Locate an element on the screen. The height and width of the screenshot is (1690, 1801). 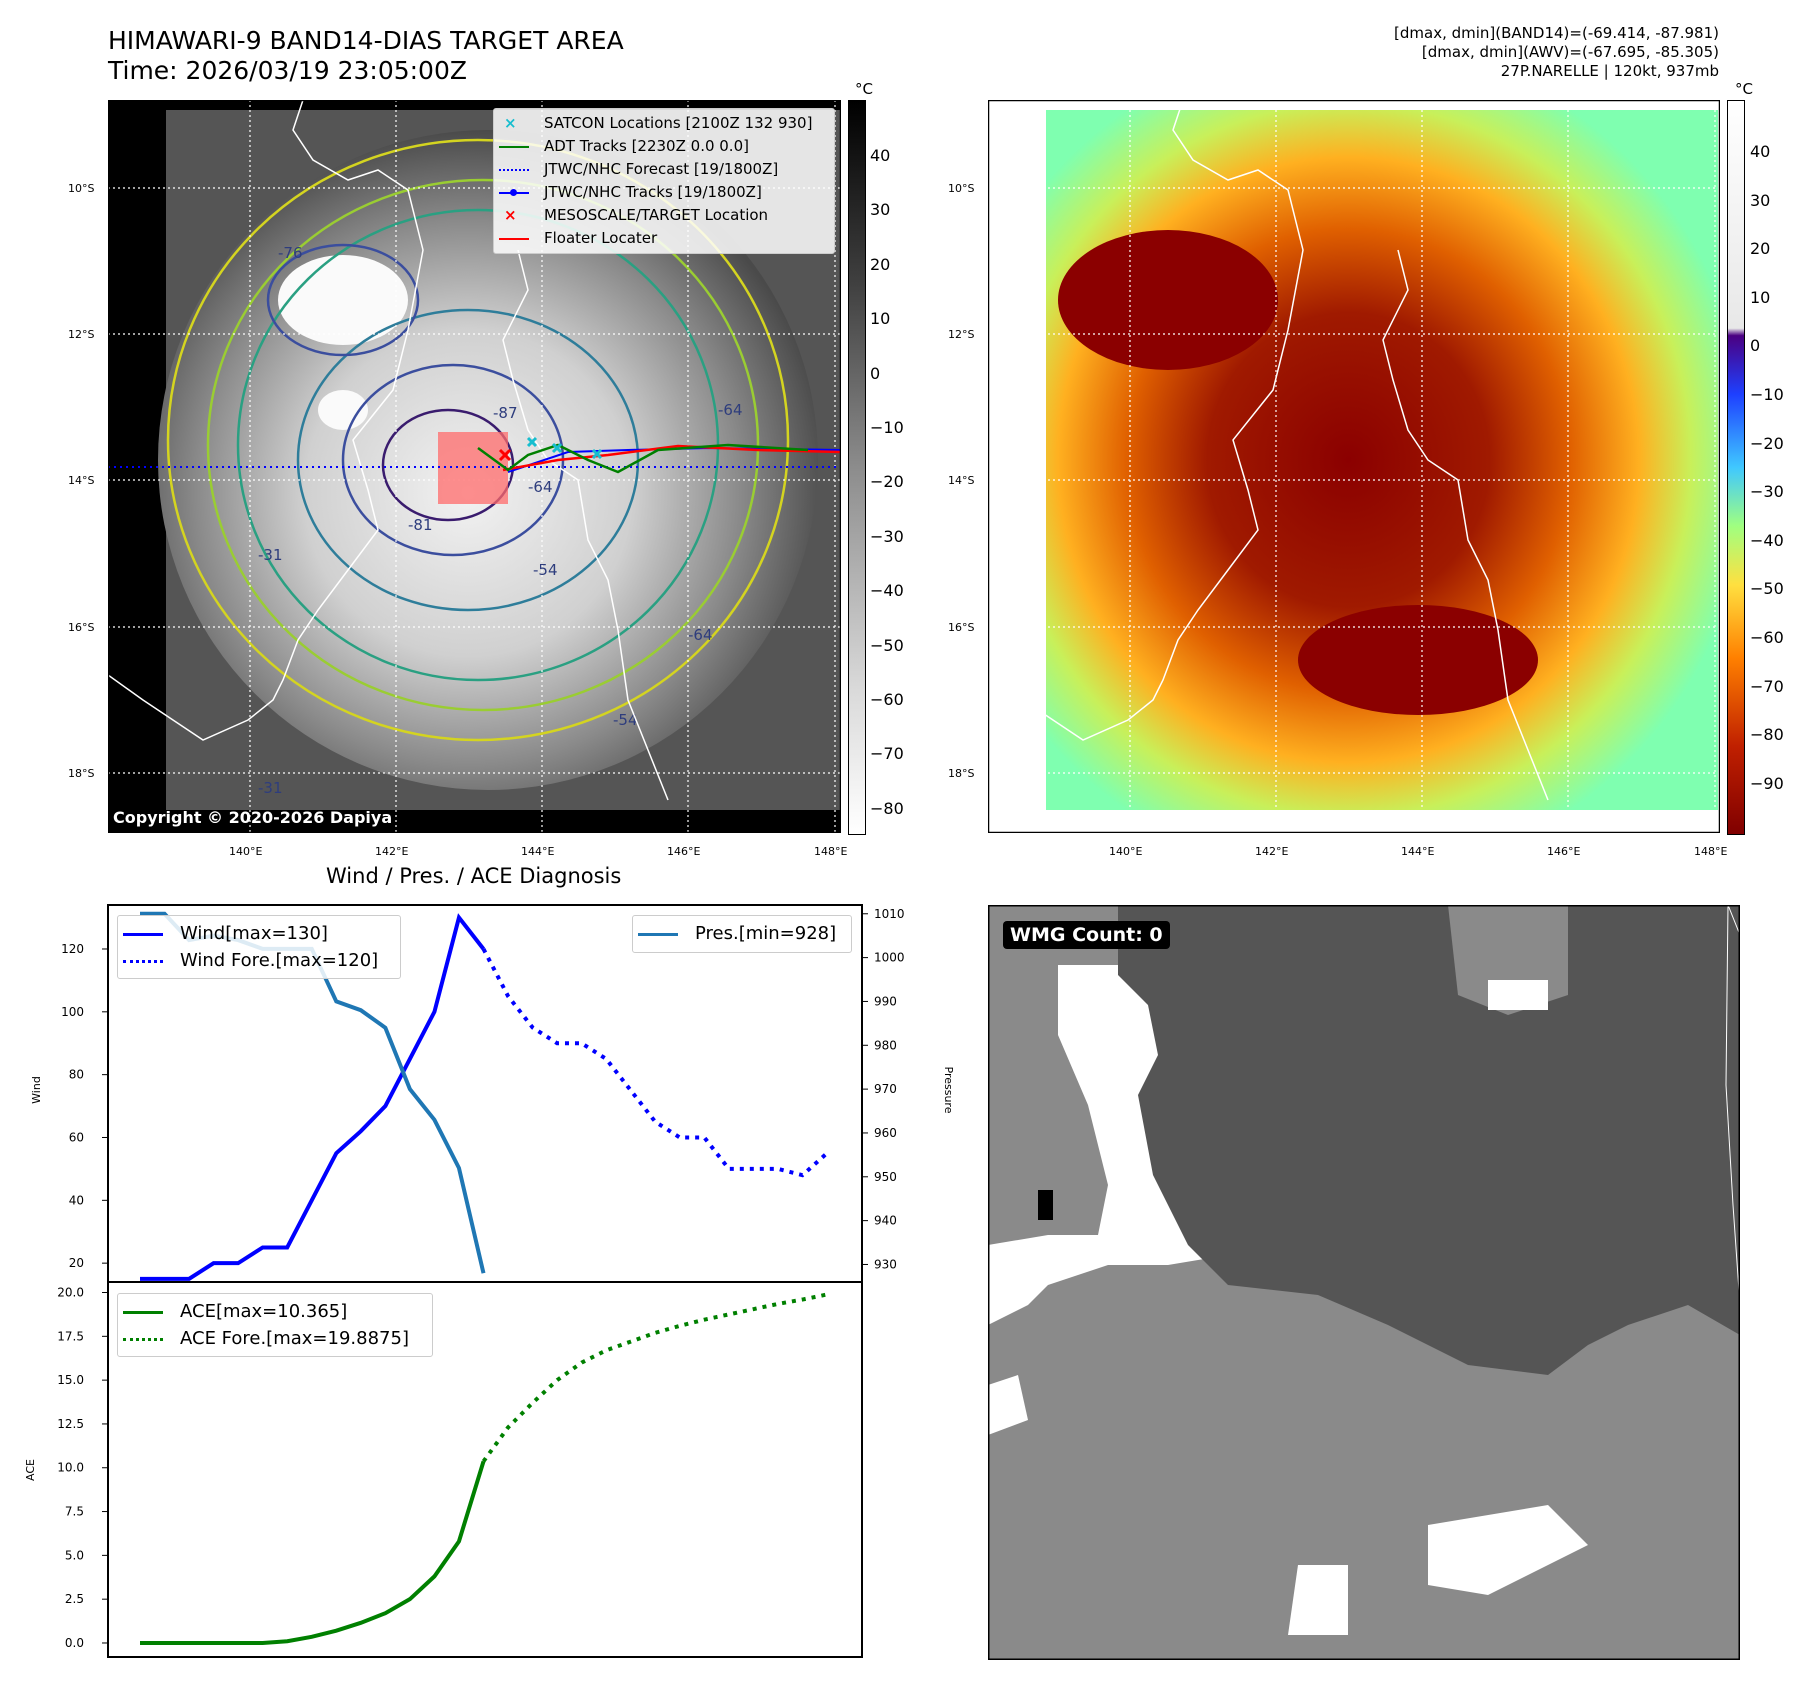
awv-colorbar-tick-11: −70 is located at coordinates (1767, 686).